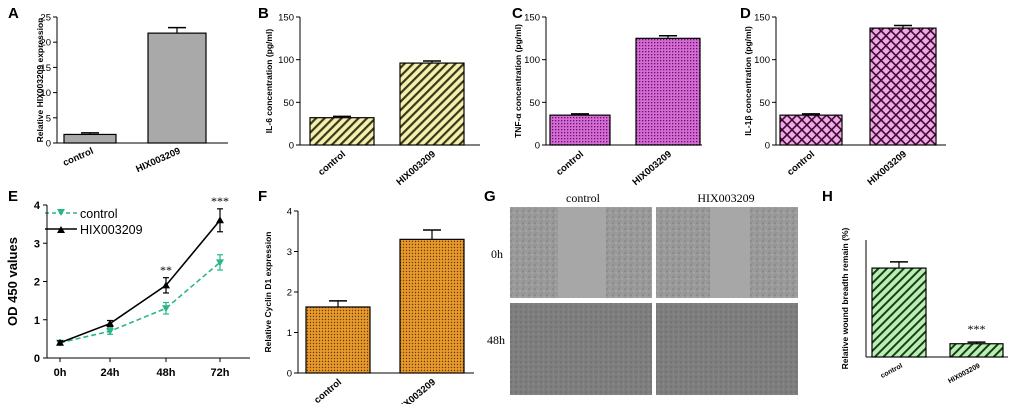  What do you see at coordinates (140, 302) in the screenshot?
I see `series-line-control` at bounding box center [140, 302].